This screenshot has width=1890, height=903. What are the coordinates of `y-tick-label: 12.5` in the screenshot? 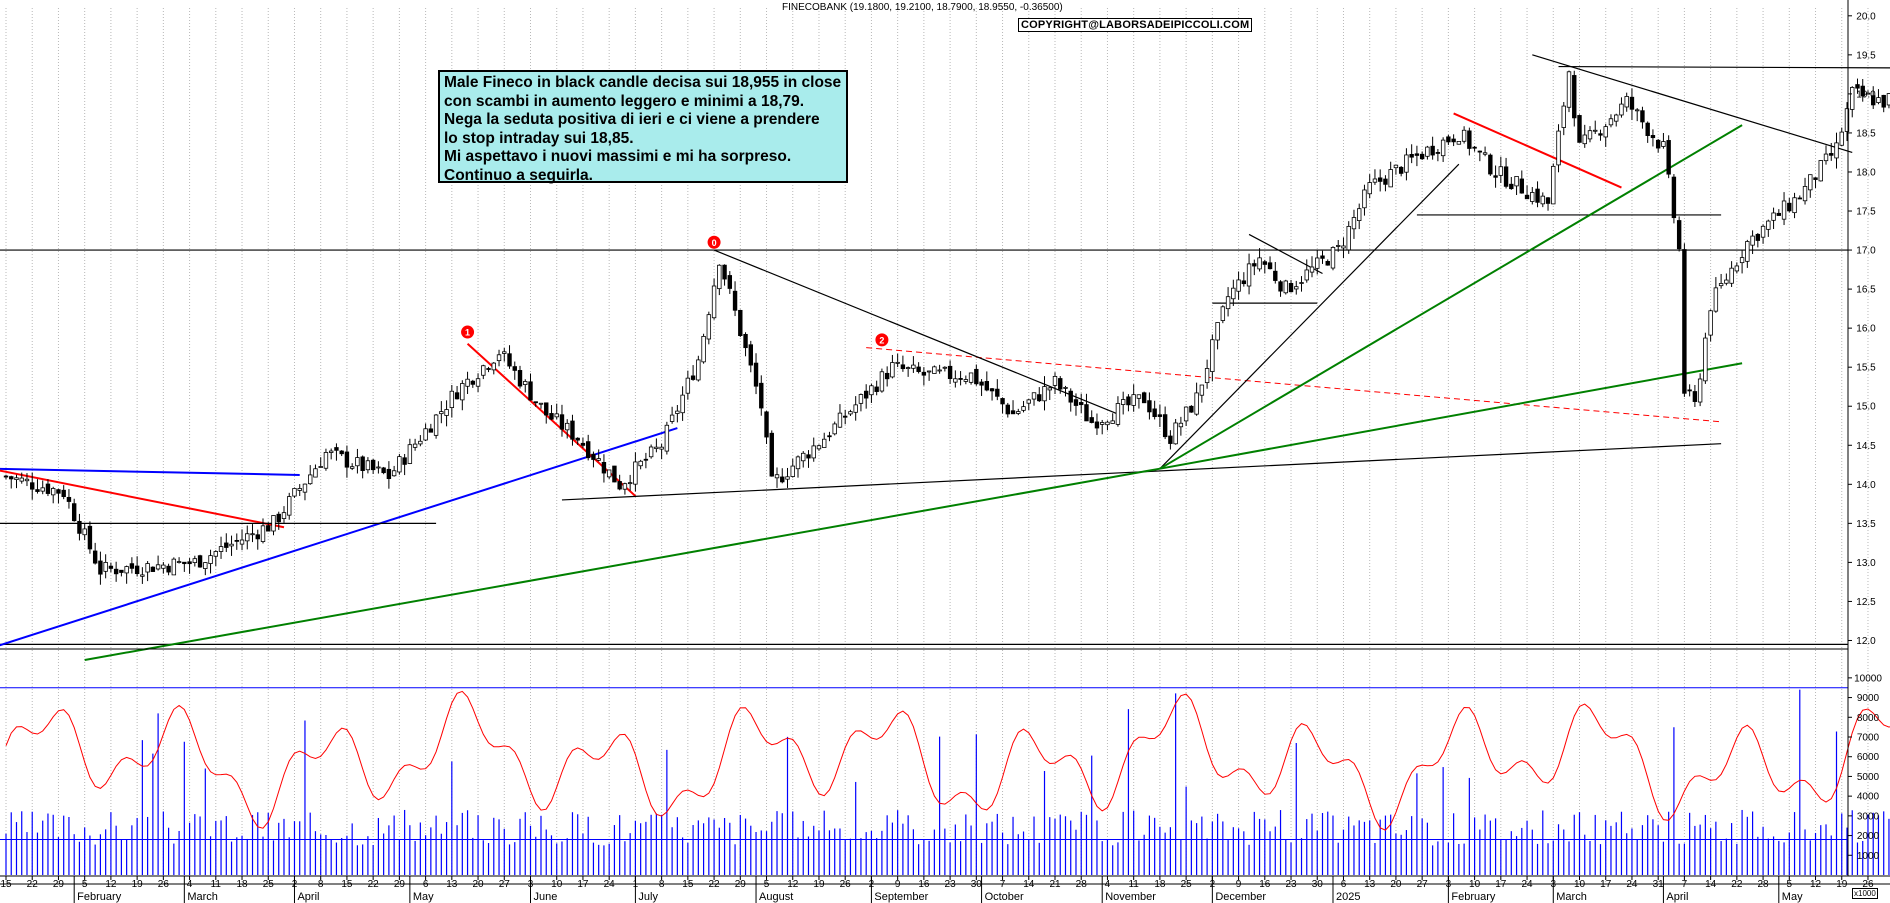 It's located at (1866, 602).